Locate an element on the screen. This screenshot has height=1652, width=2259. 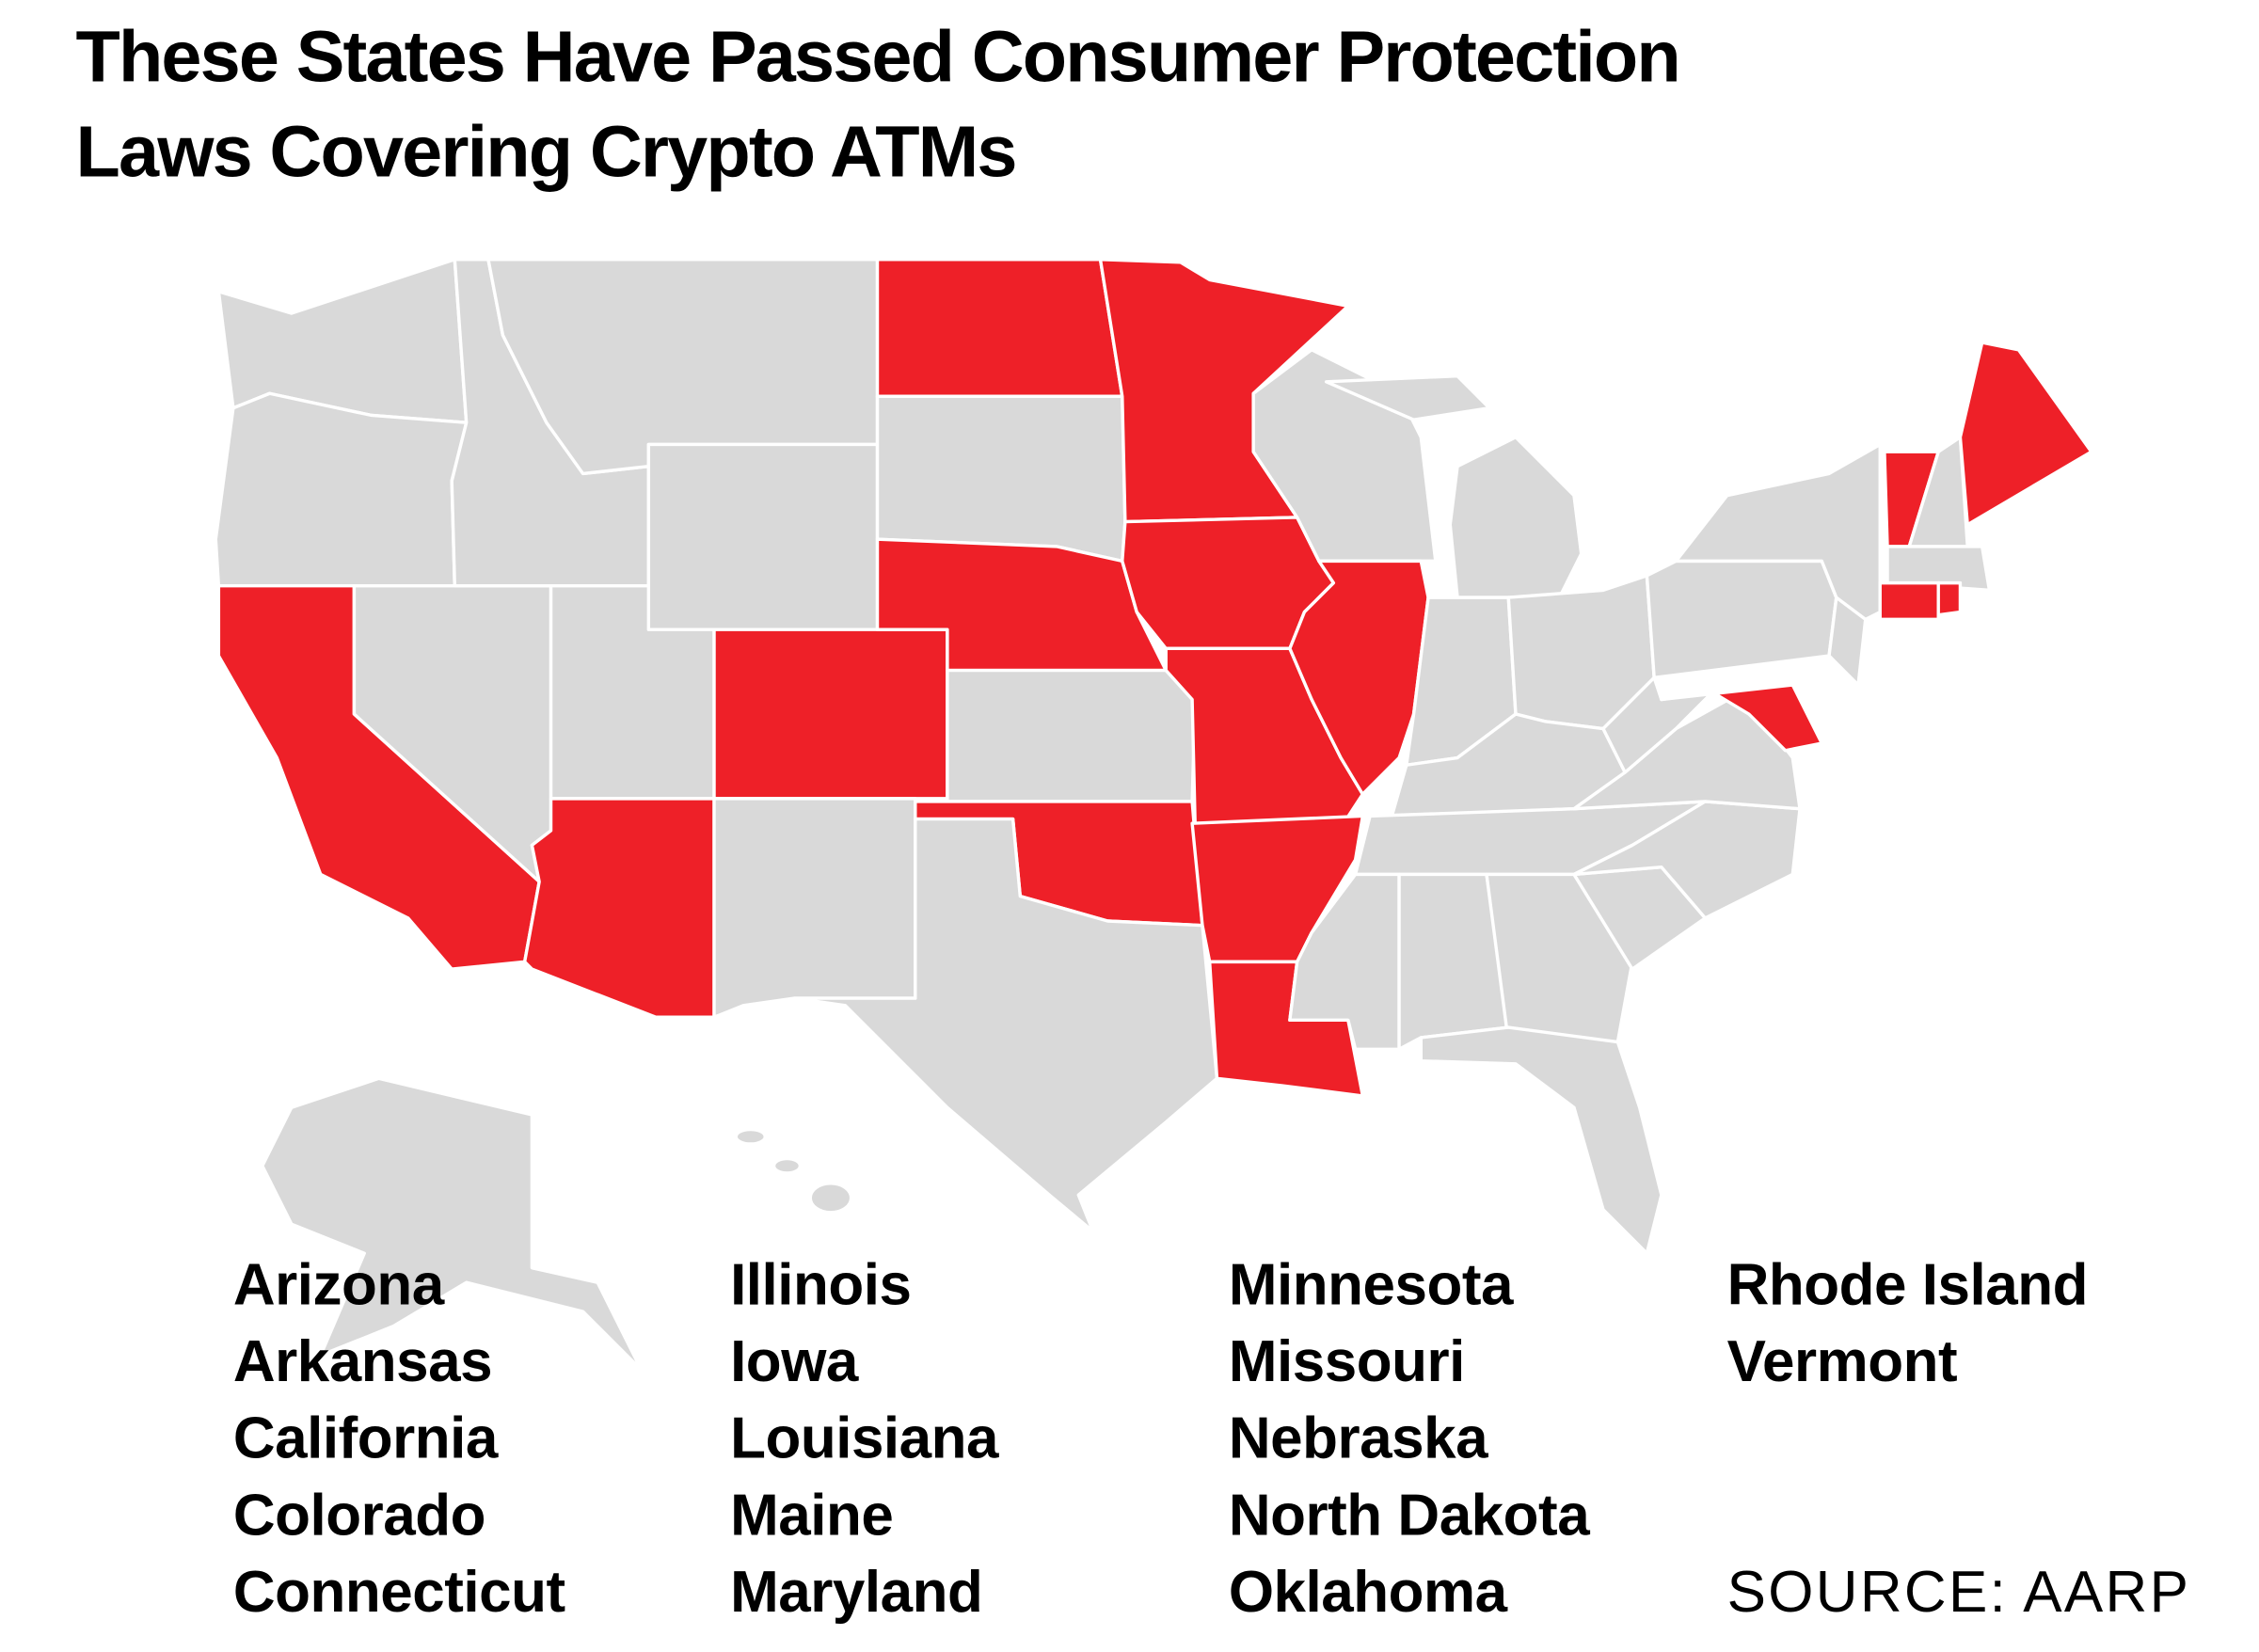
state-name: Missouri is located at coordinates (1347, 1361).